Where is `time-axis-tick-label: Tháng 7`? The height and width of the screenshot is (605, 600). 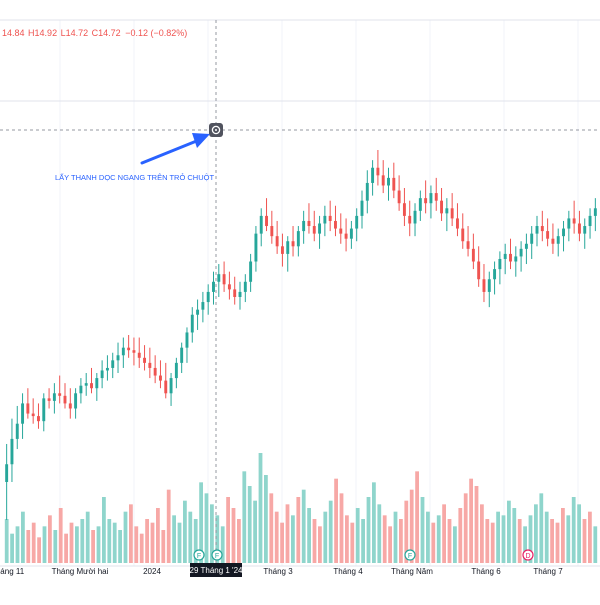
time-axis-tick-label: Tháng 7 is located at coordinates (548, 571).